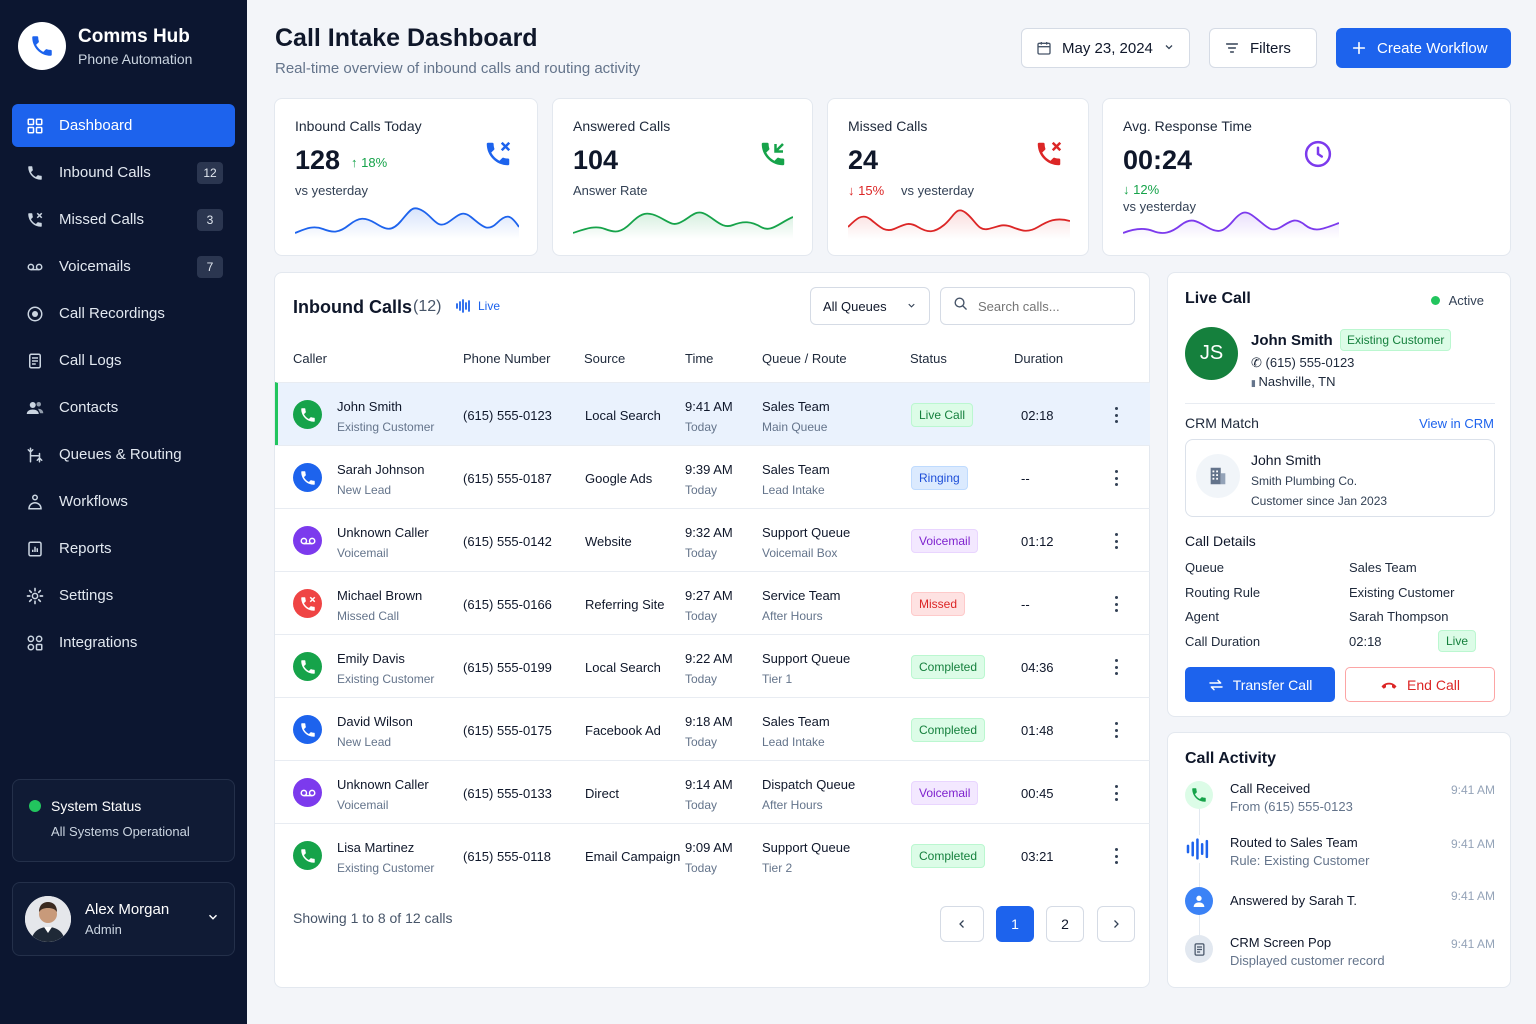 The width and height of the screenshot is (1536, 1024). I want to click on create-workflow-button: Create Workflow, so click(1423, 48).